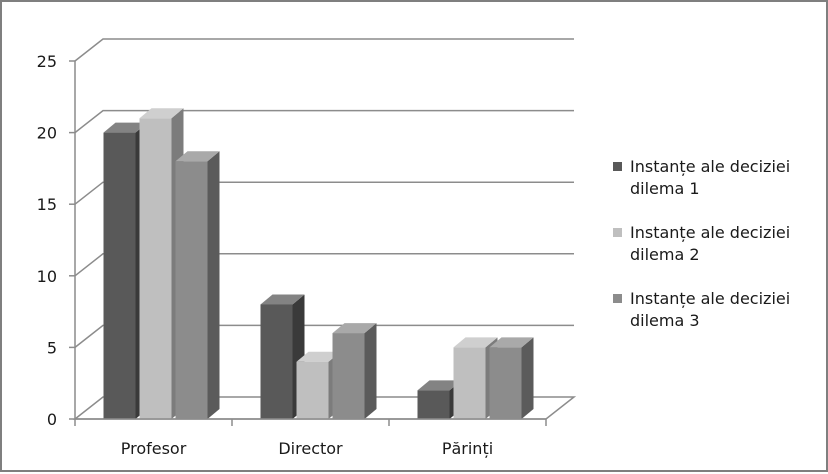 The width and height of the screenshot is (828, 474). Describe the element at coordinates (665, 254) in the screenshot. I see `legend-label: dilema 2` at that location.